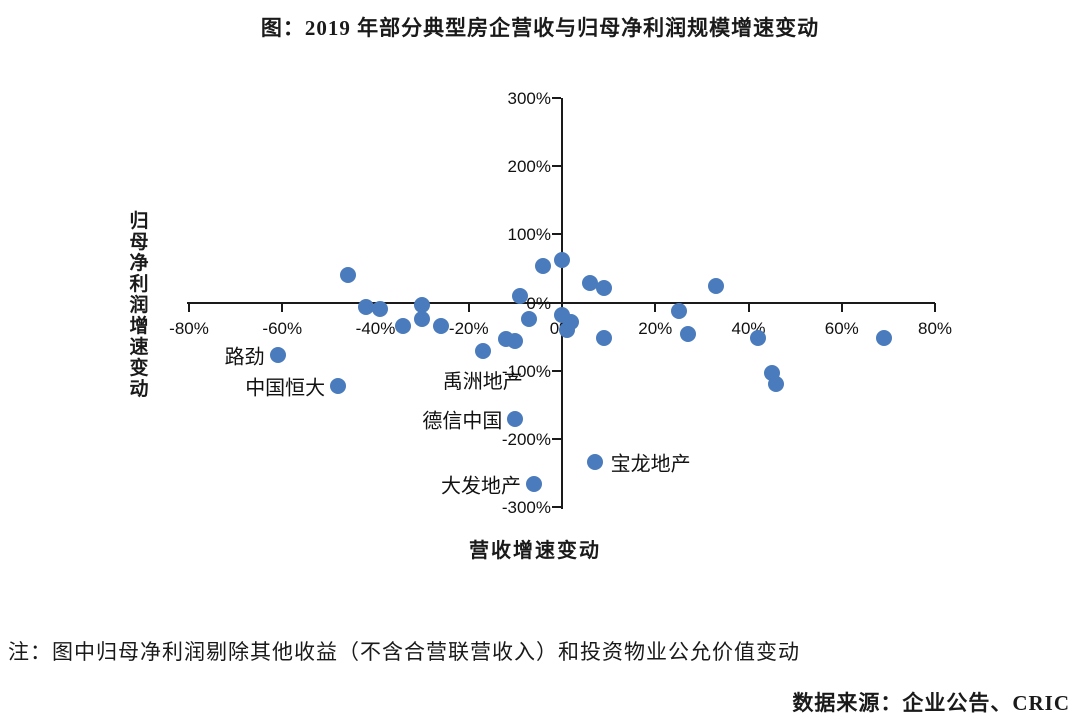 This screenshot has height=723, width=1080. Describe the element at coordinates (139, 326) in the screenshot. I see `y-axis-title-char: 增` at that location.